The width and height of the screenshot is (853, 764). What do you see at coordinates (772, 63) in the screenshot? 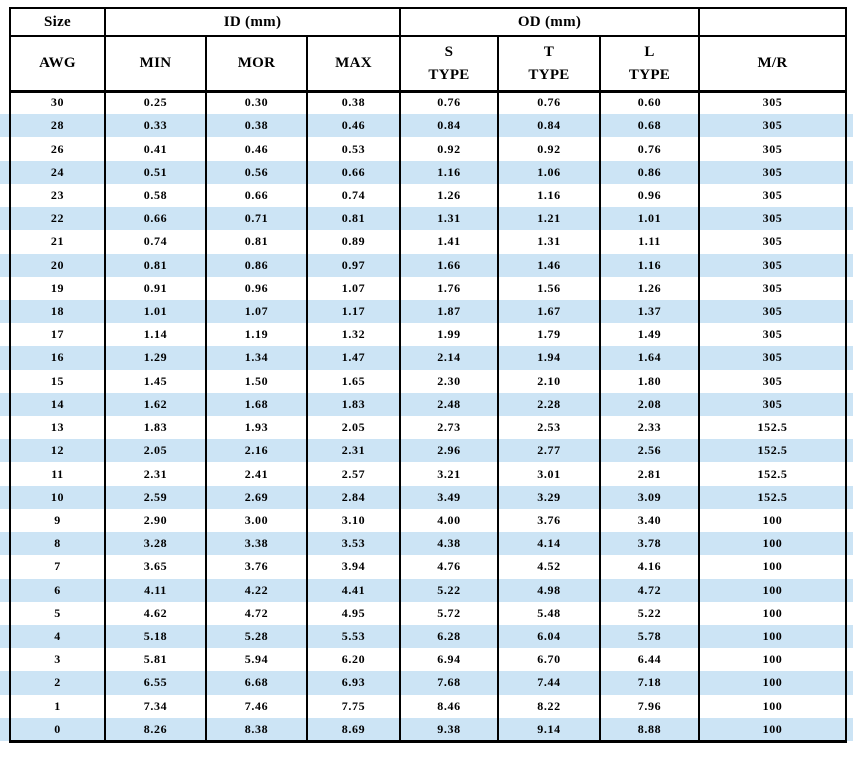
I see `column-header-cell: M/R` at bounding box center [772, 63].